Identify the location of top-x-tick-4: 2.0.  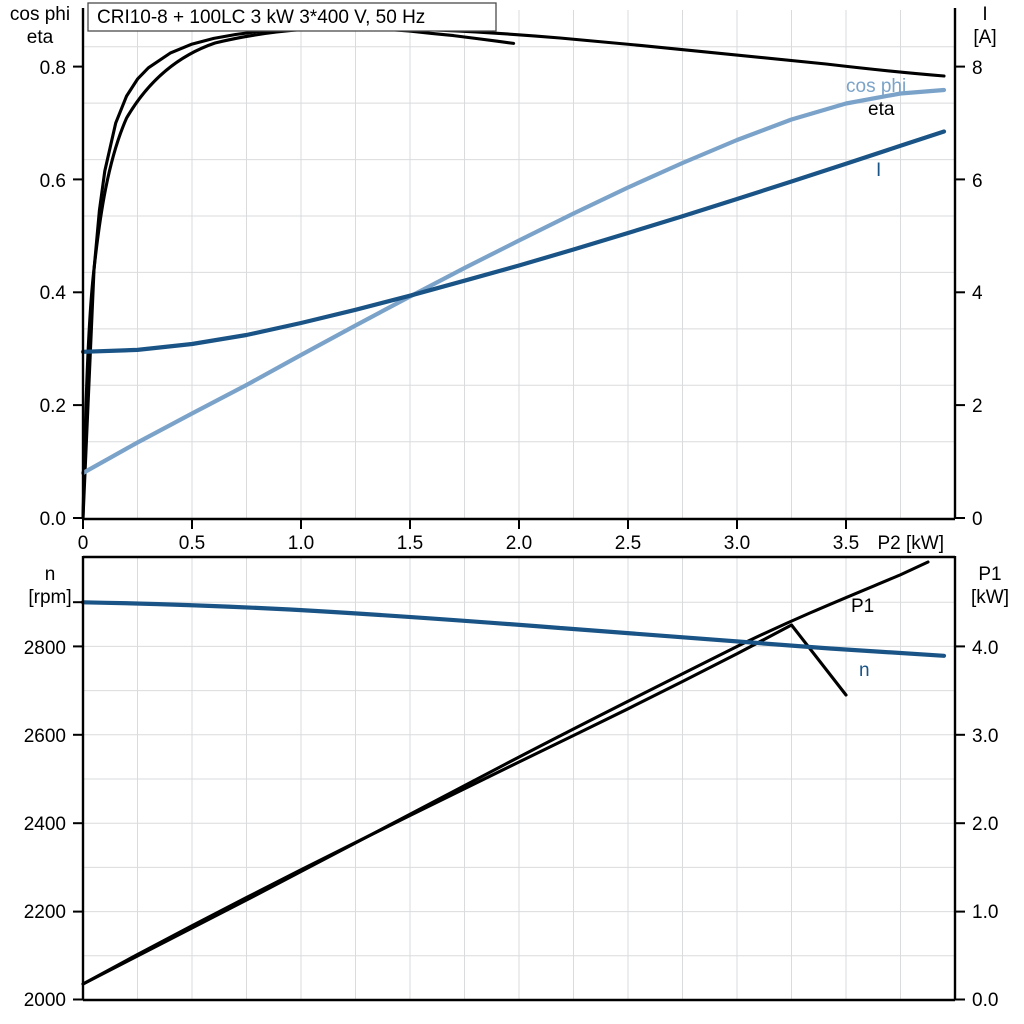
(519, 543).